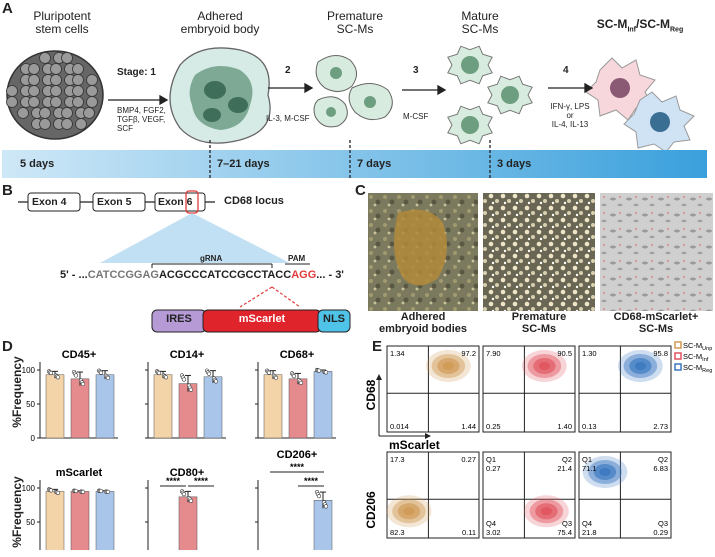 This screenshot has height=557, width=715. Describe the element at coordinates (416, 116) in the screenshot. I see `step-3-factors: M-CSF` at that location.